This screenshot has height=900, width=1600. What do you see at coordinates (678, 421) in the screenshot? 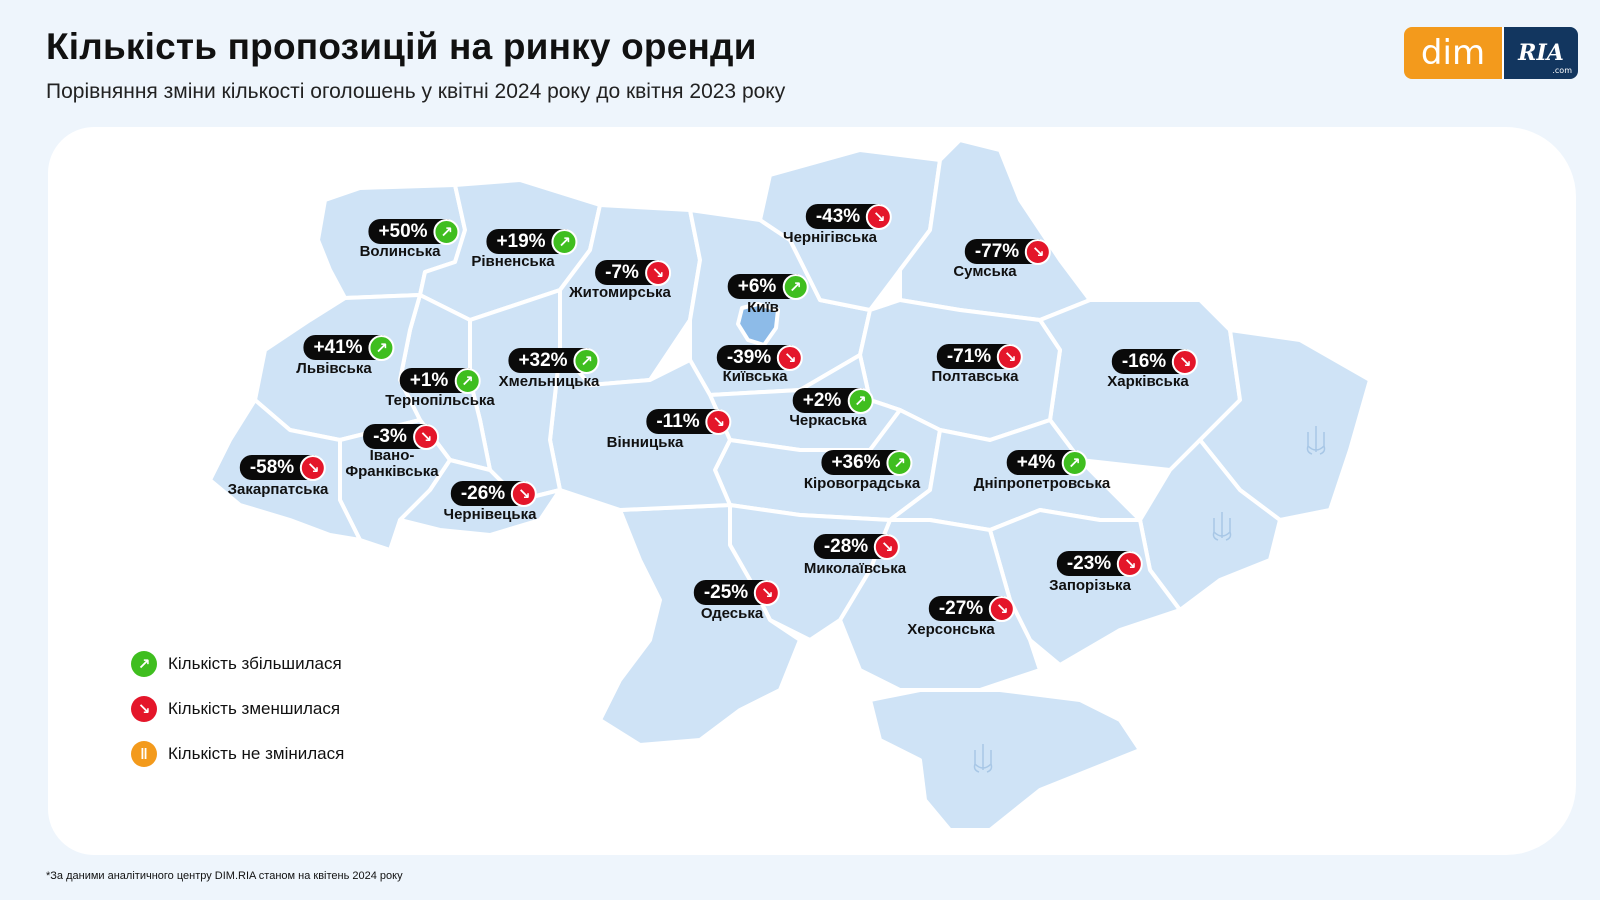
I see `change-value: -11%` at bounding box center [678, 421].